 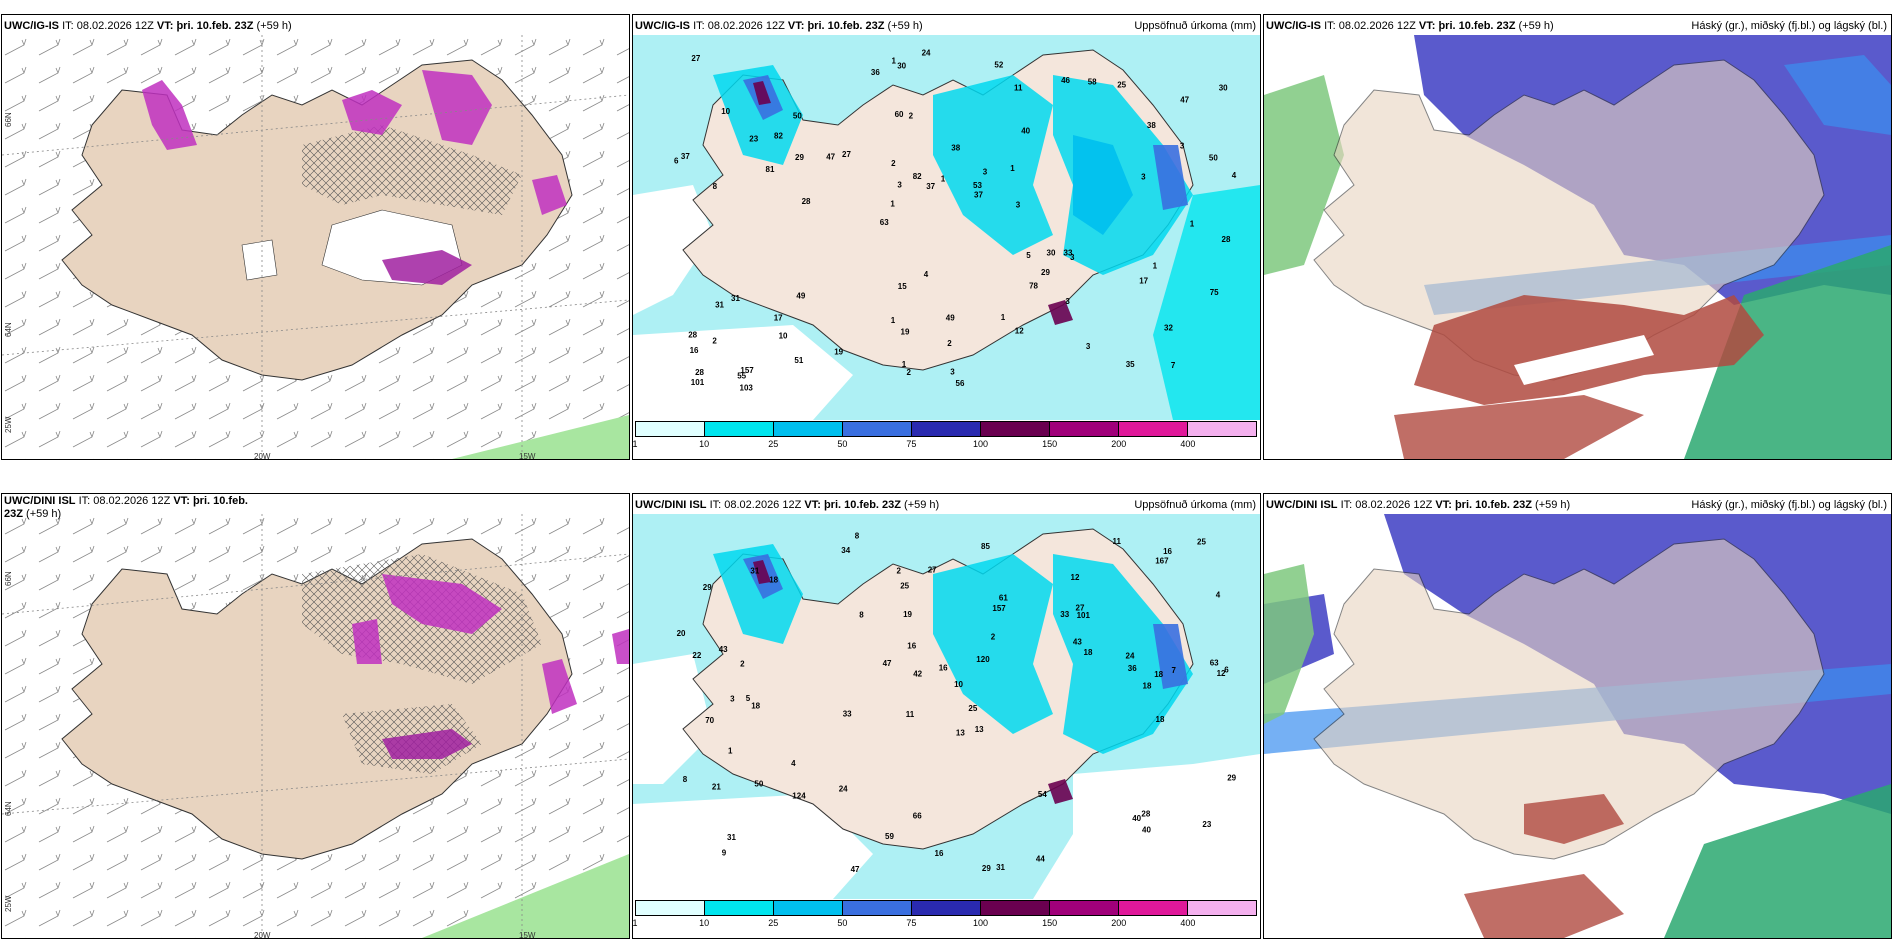 I want to click on precip-value: 21, so click(x=716, y=787).